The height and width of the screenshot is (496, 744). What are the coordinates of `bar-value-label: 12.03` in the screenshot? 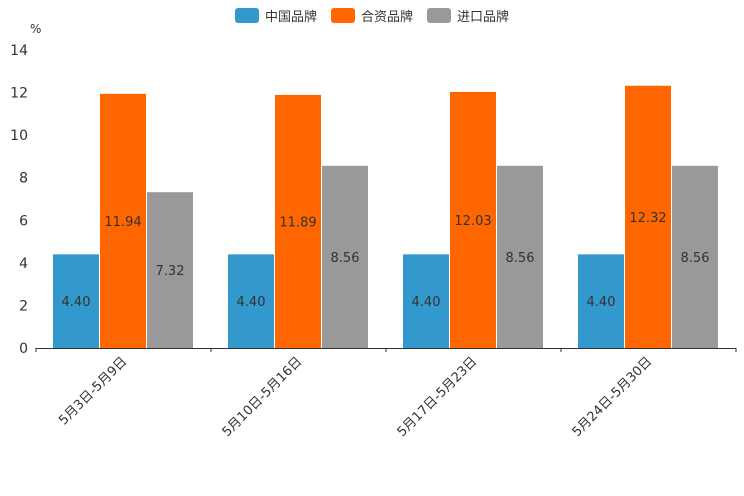 It's located at (472, 221).